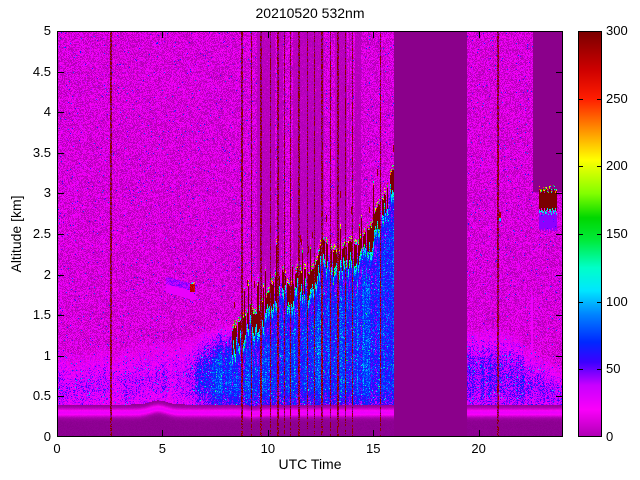 This screenshot has width=640, height=480. Describe the element at coordinates (617, 166) in the screenshot. I see `colorbar-tick-label: 200` at that location.